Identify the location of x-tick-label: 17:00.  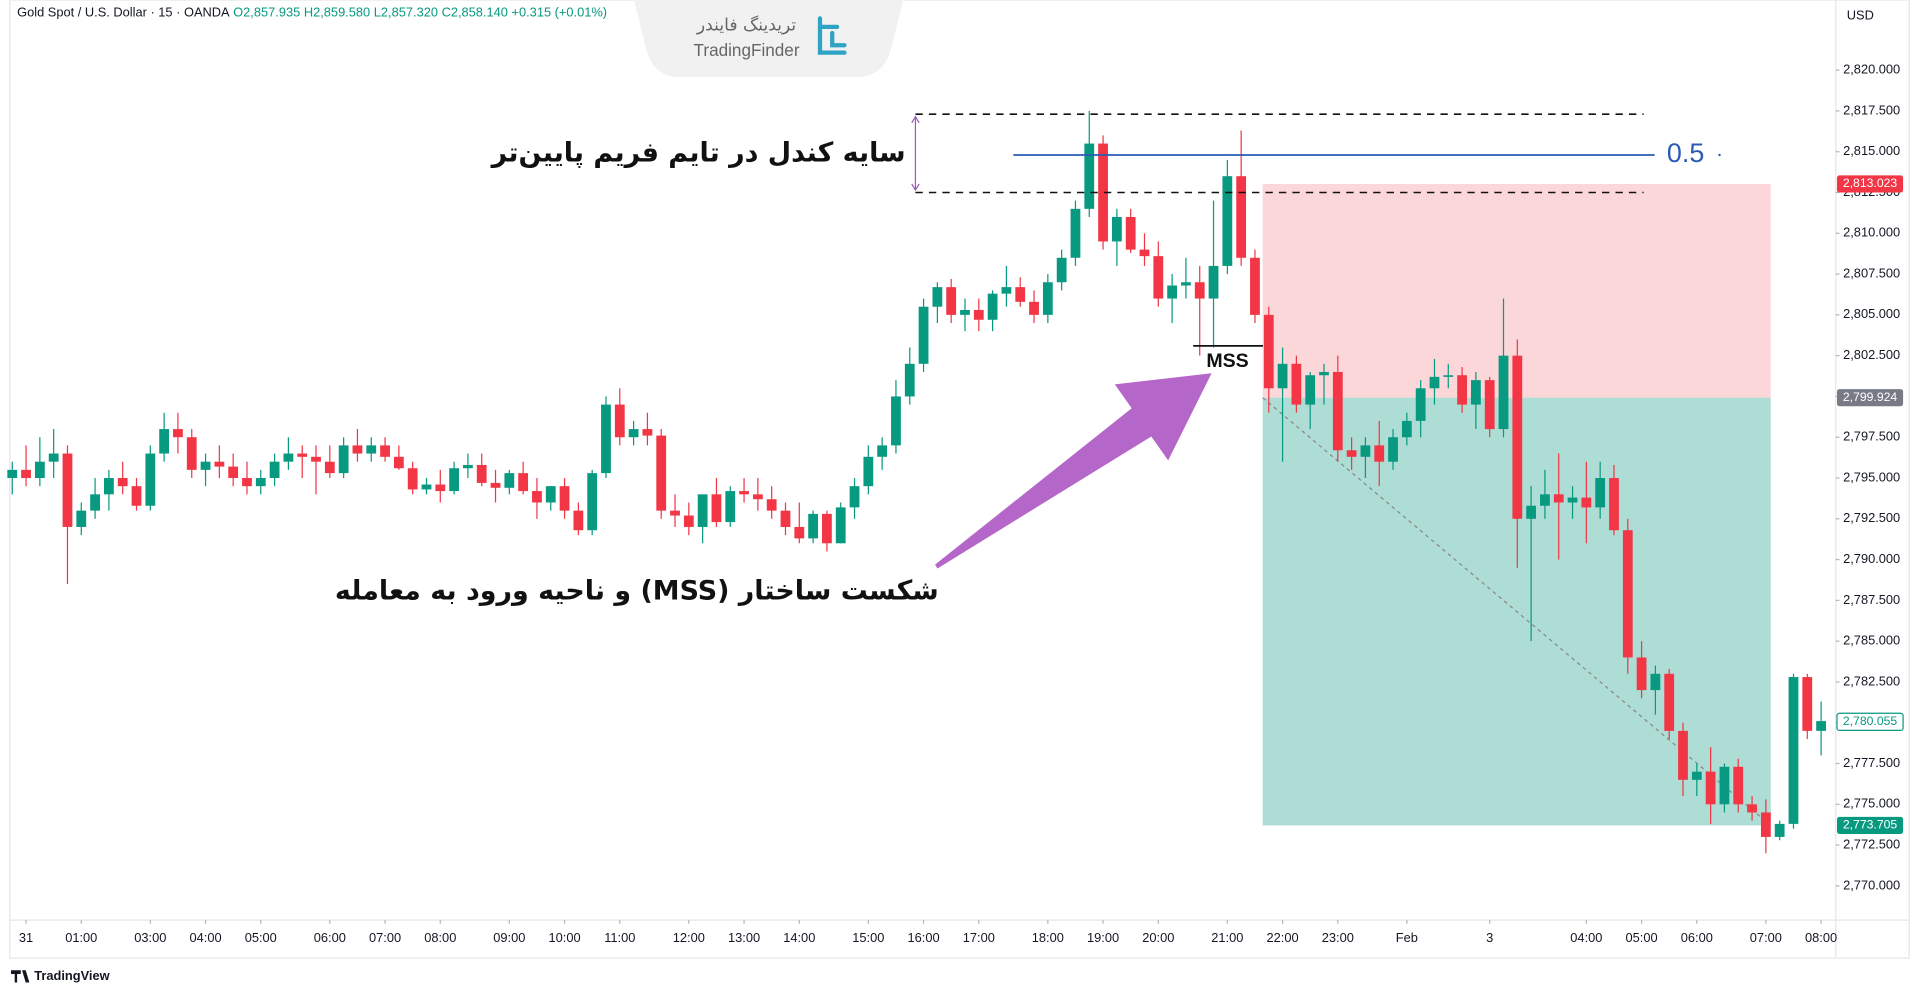
(979, 937).